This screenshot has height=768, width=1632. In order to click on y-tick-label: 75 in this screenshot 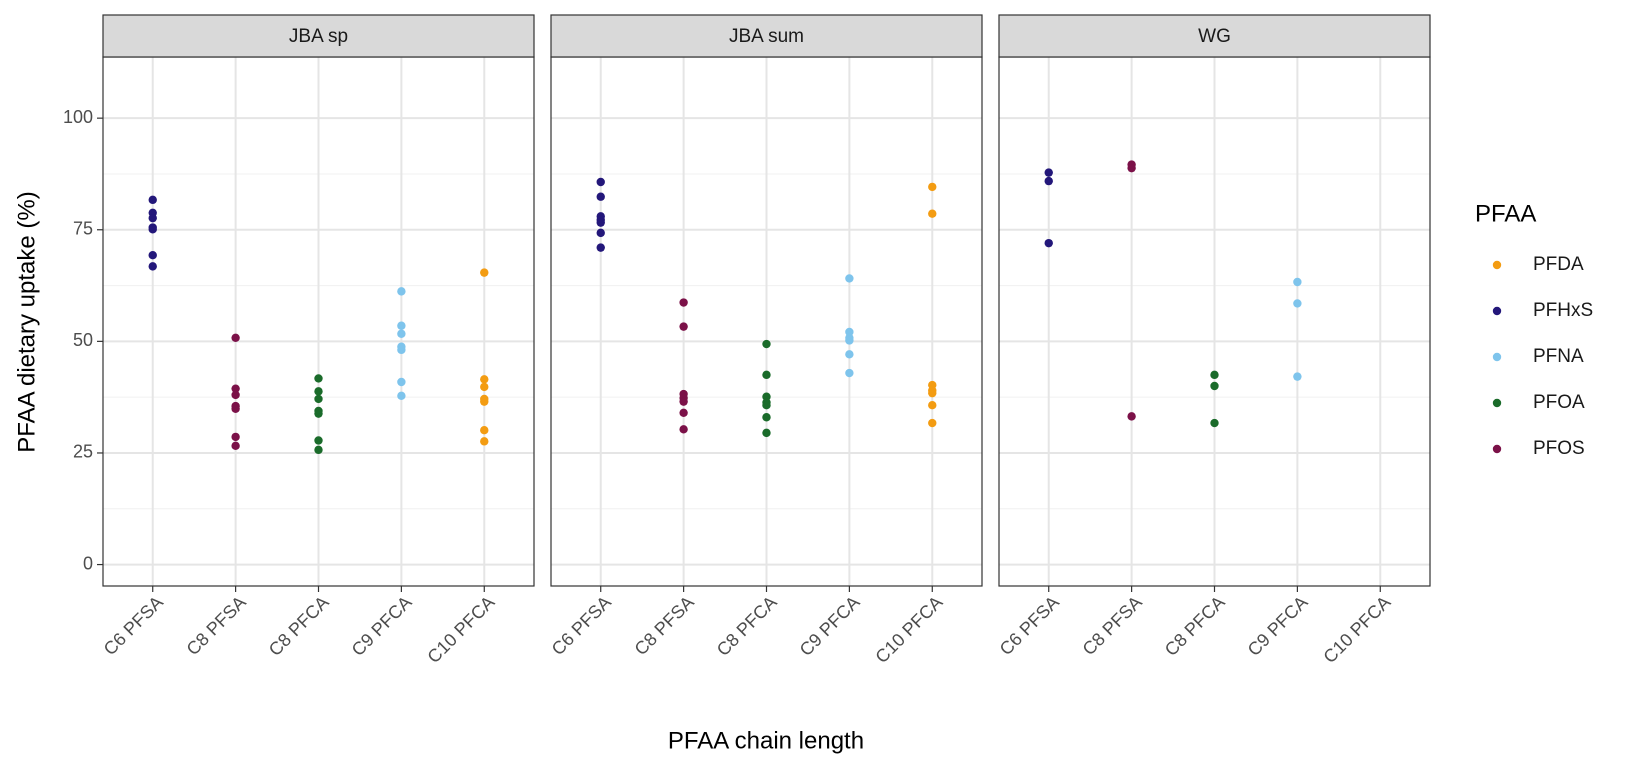, I will do `click(83, 229)`.